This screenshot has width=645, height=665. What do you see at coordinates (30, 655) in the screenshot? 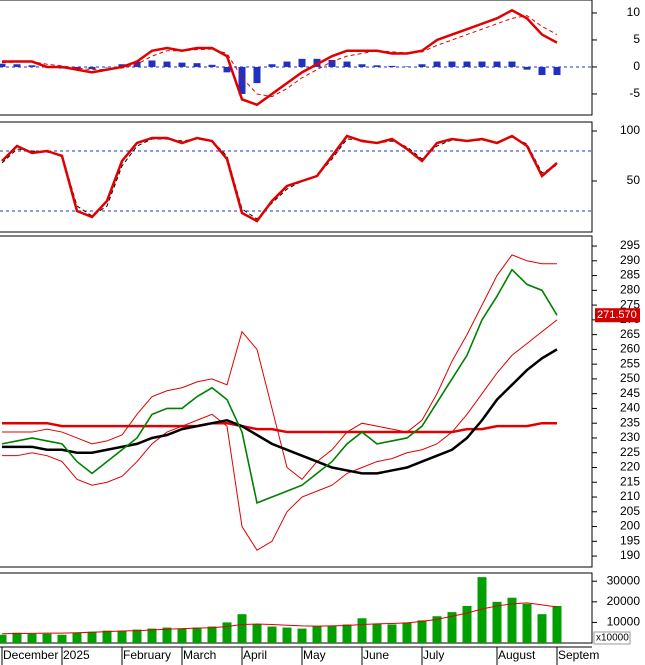
I see `x-tick-label: December` at bounding box center [30, 655].